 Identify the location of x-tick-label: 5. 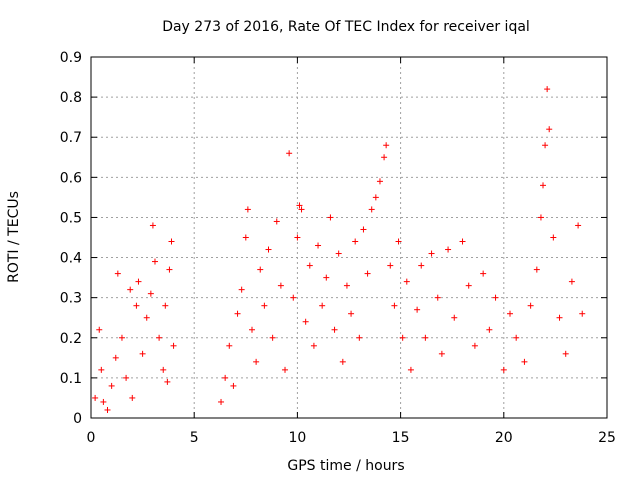
(194, 438).